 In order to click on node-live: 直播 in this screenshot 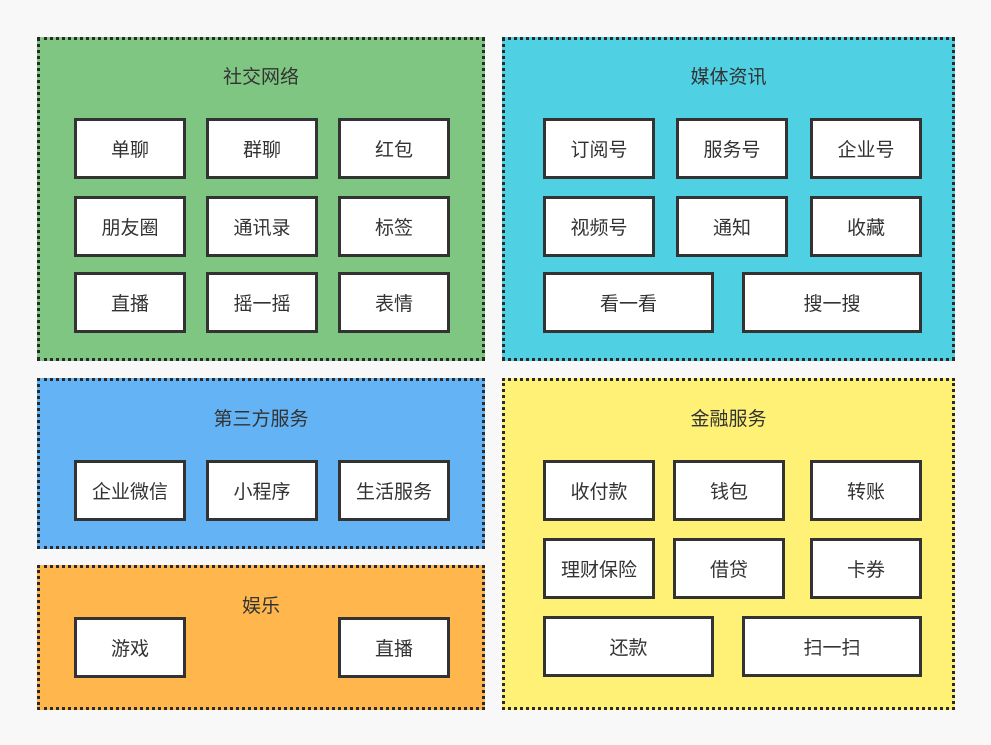, I will do `click(130, 302)`.